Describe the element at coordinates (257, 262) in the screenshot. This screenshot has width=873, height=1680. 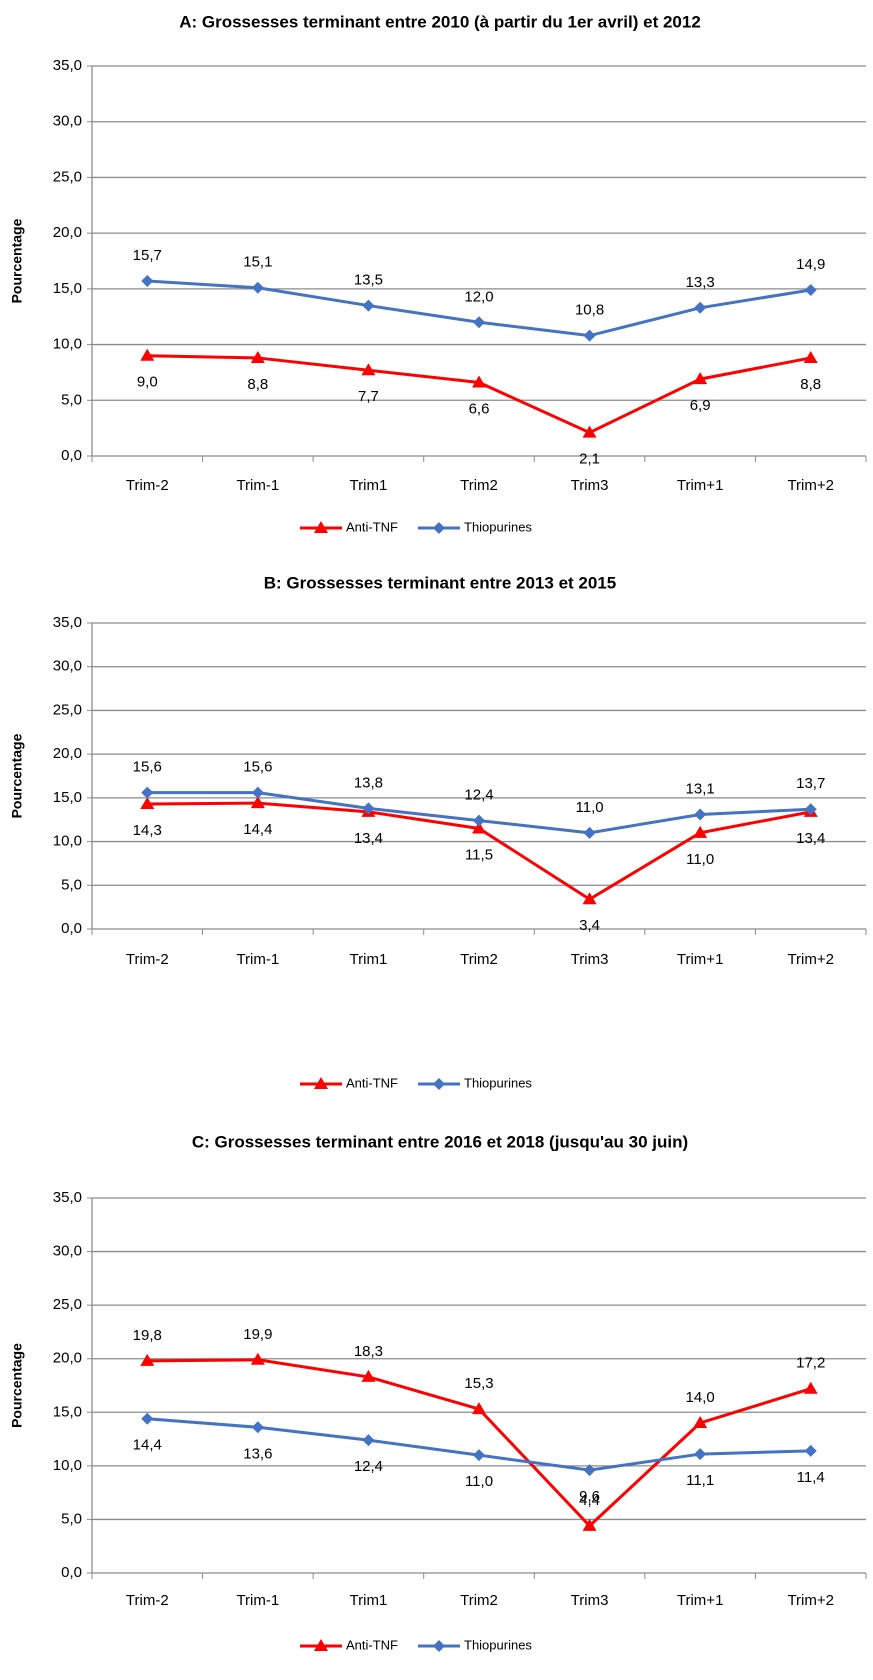
I see `data-label: 15,1` at that location.